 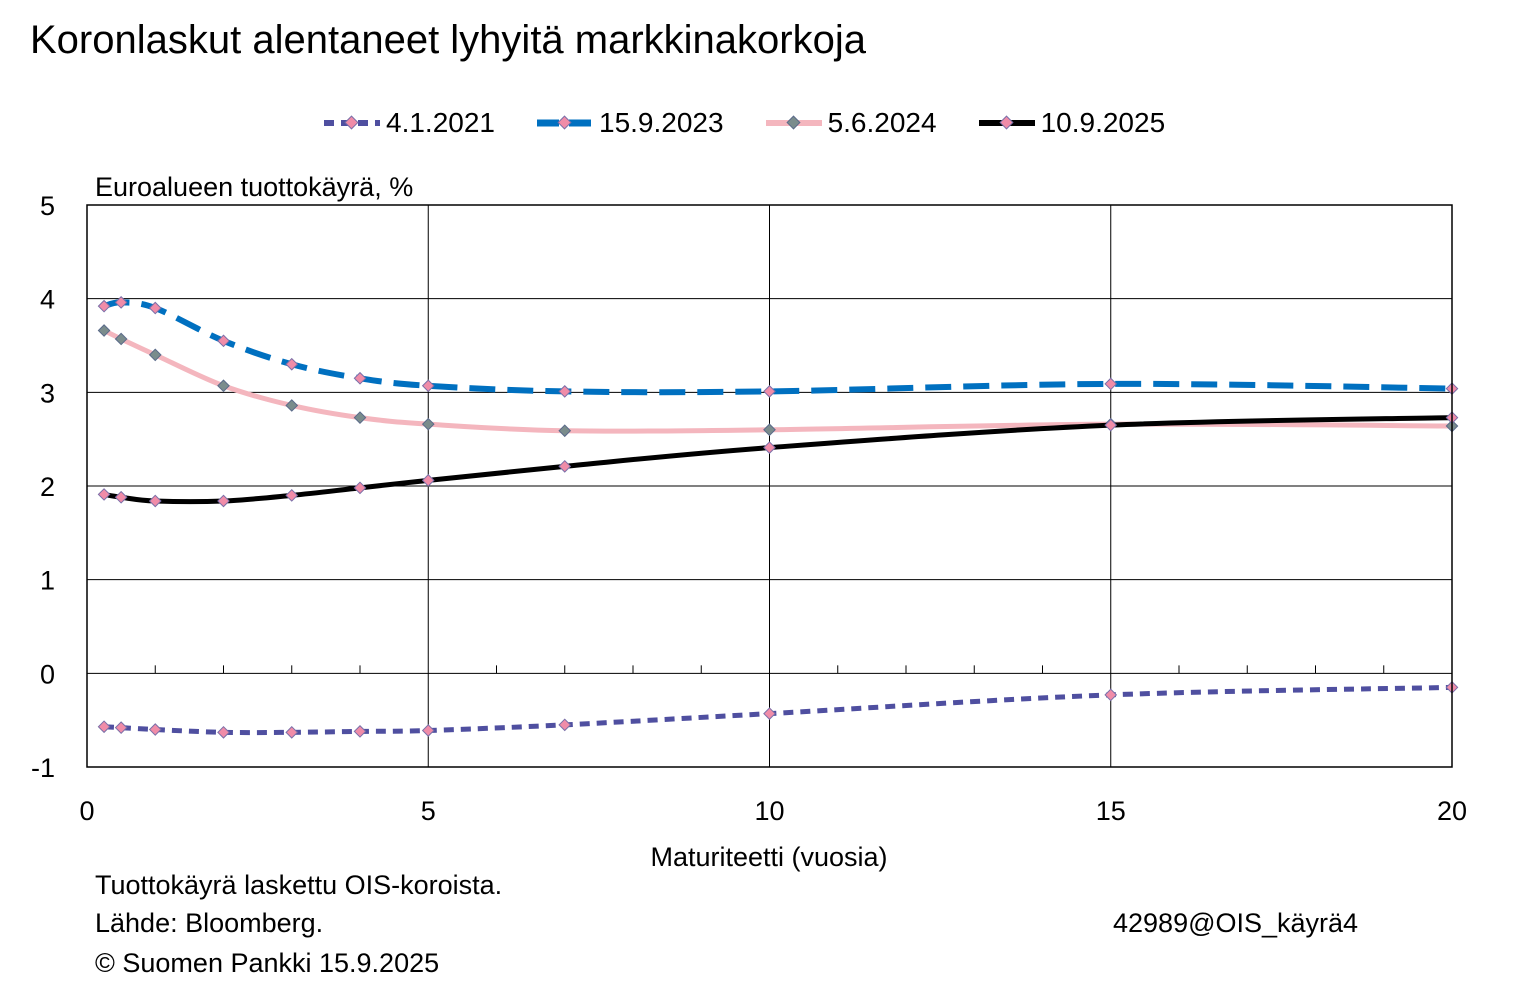 I want to click on legend-label-series-1: 4.1.2021, so click(x=440, y=122).